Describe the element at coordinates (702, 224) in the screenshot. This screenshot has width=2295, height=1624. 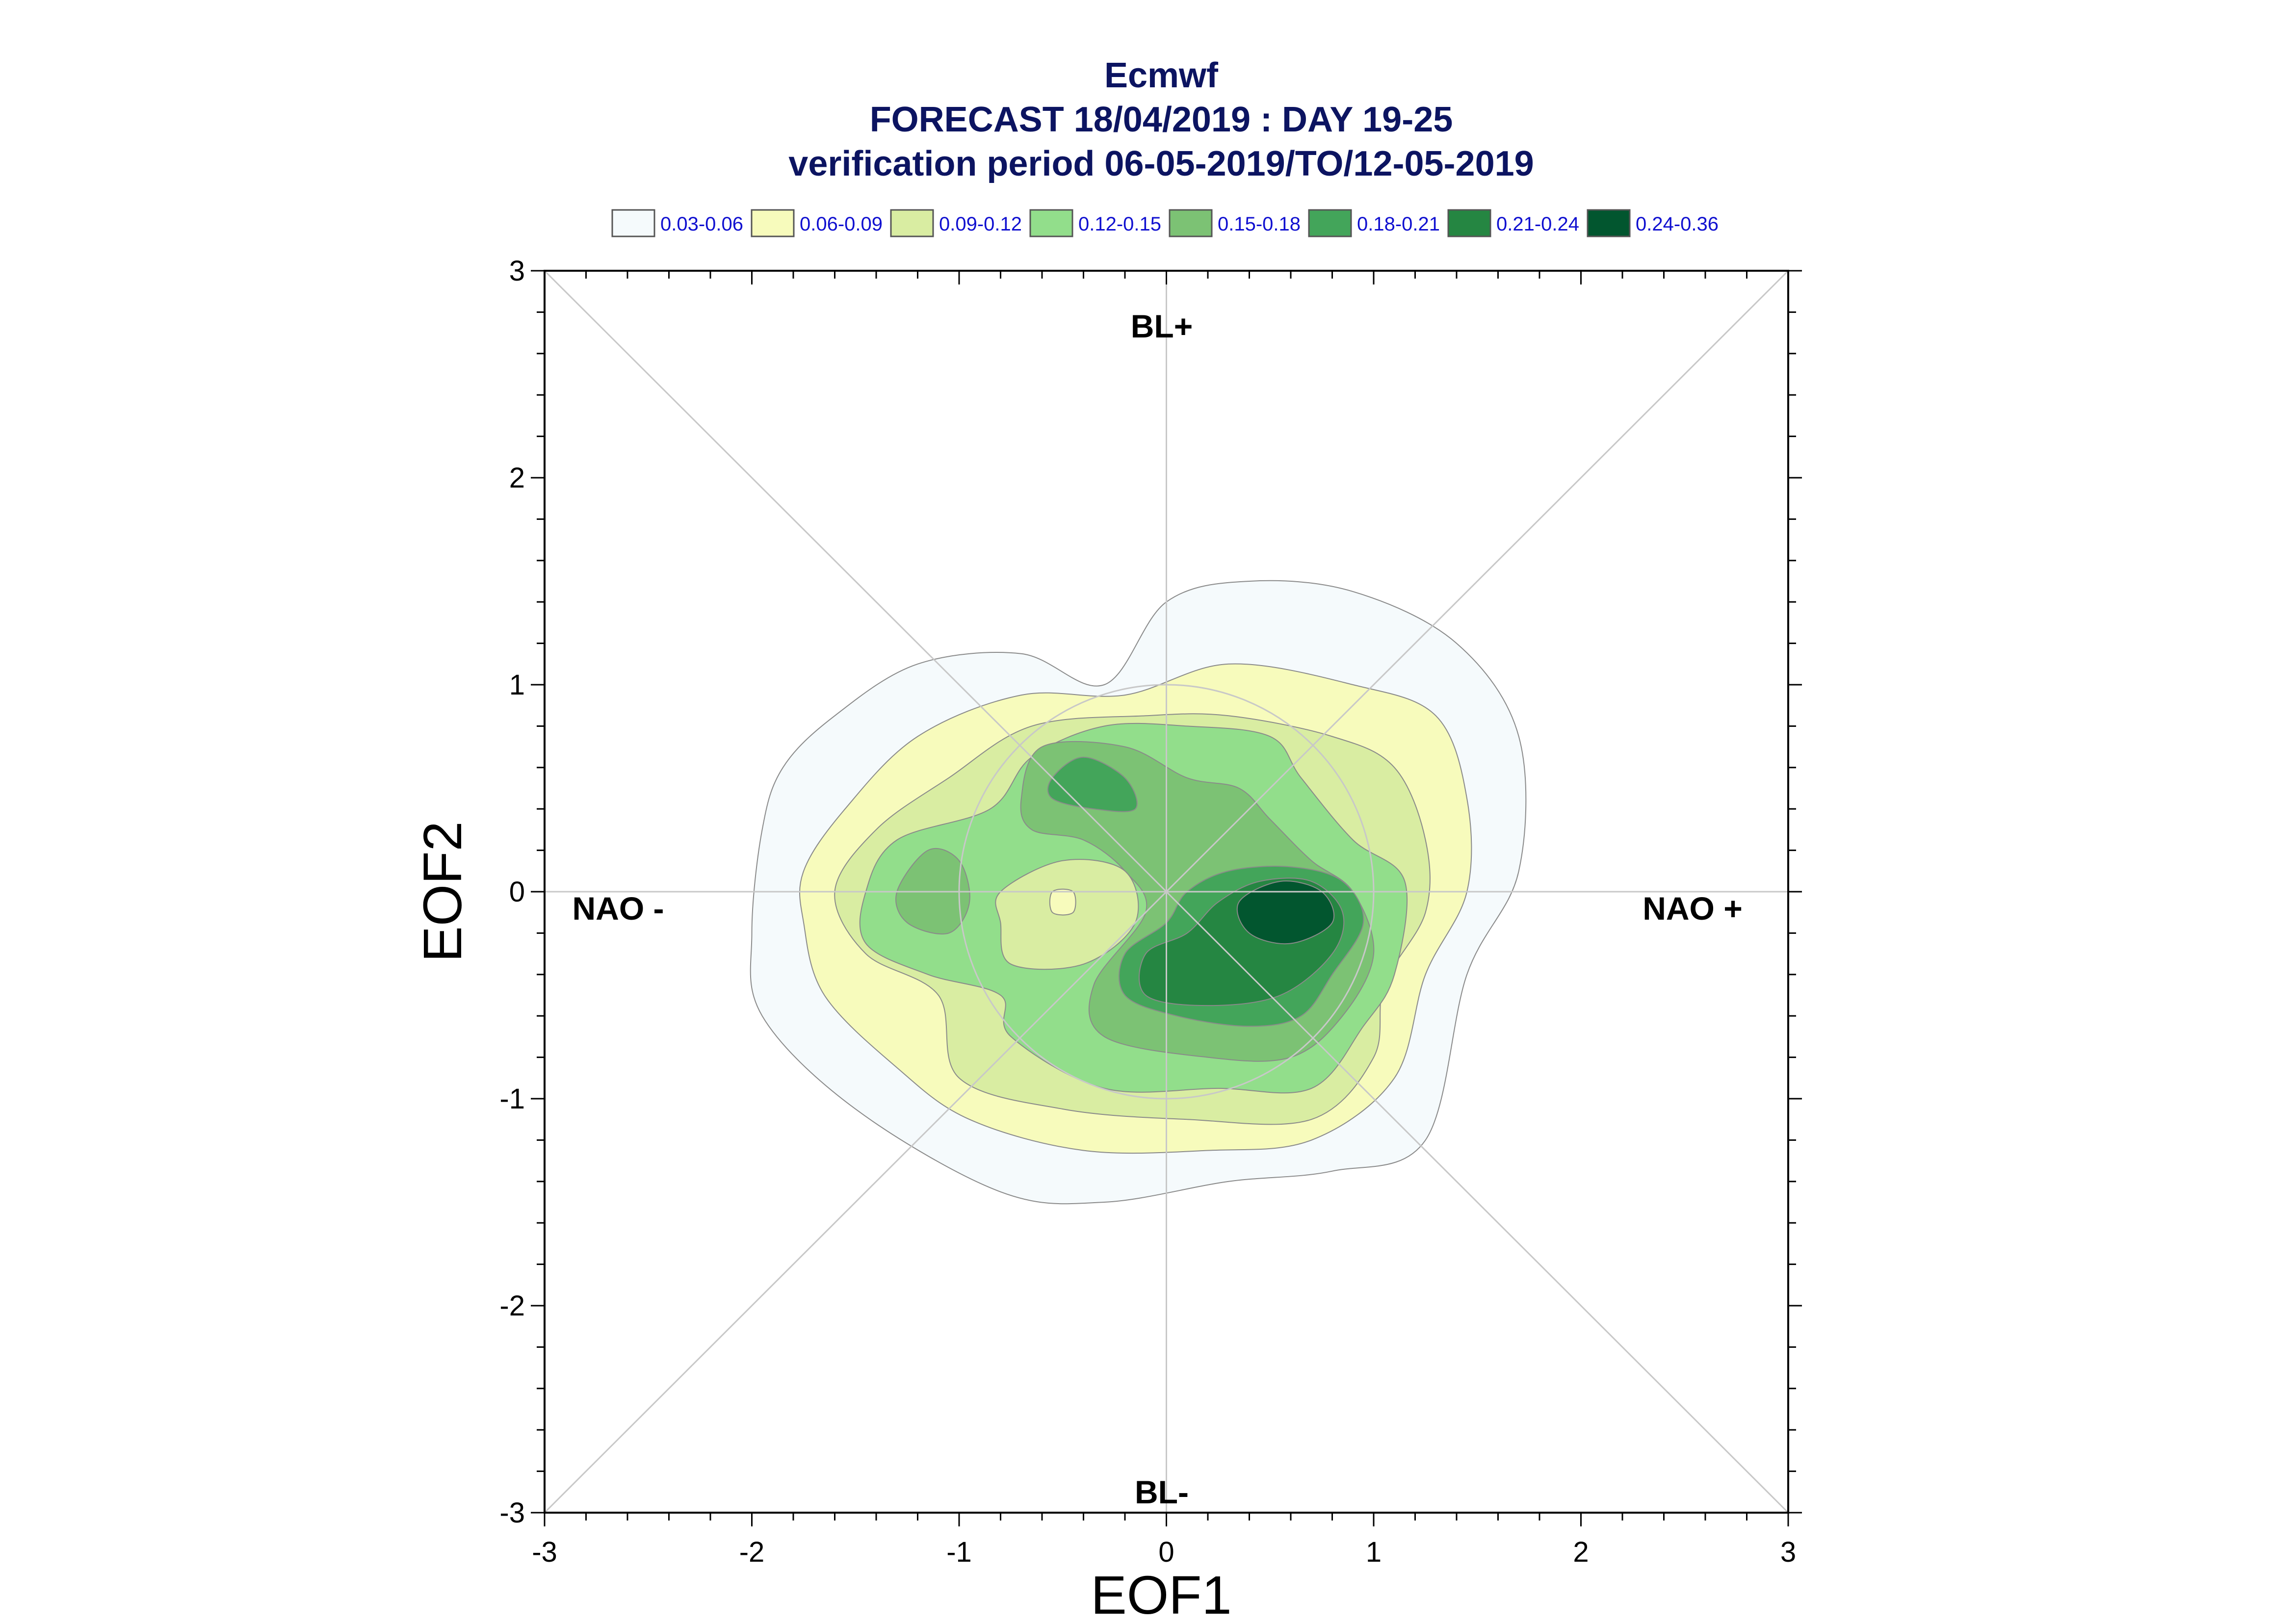
I see `legend-label: 0.03-0.06` at that location.